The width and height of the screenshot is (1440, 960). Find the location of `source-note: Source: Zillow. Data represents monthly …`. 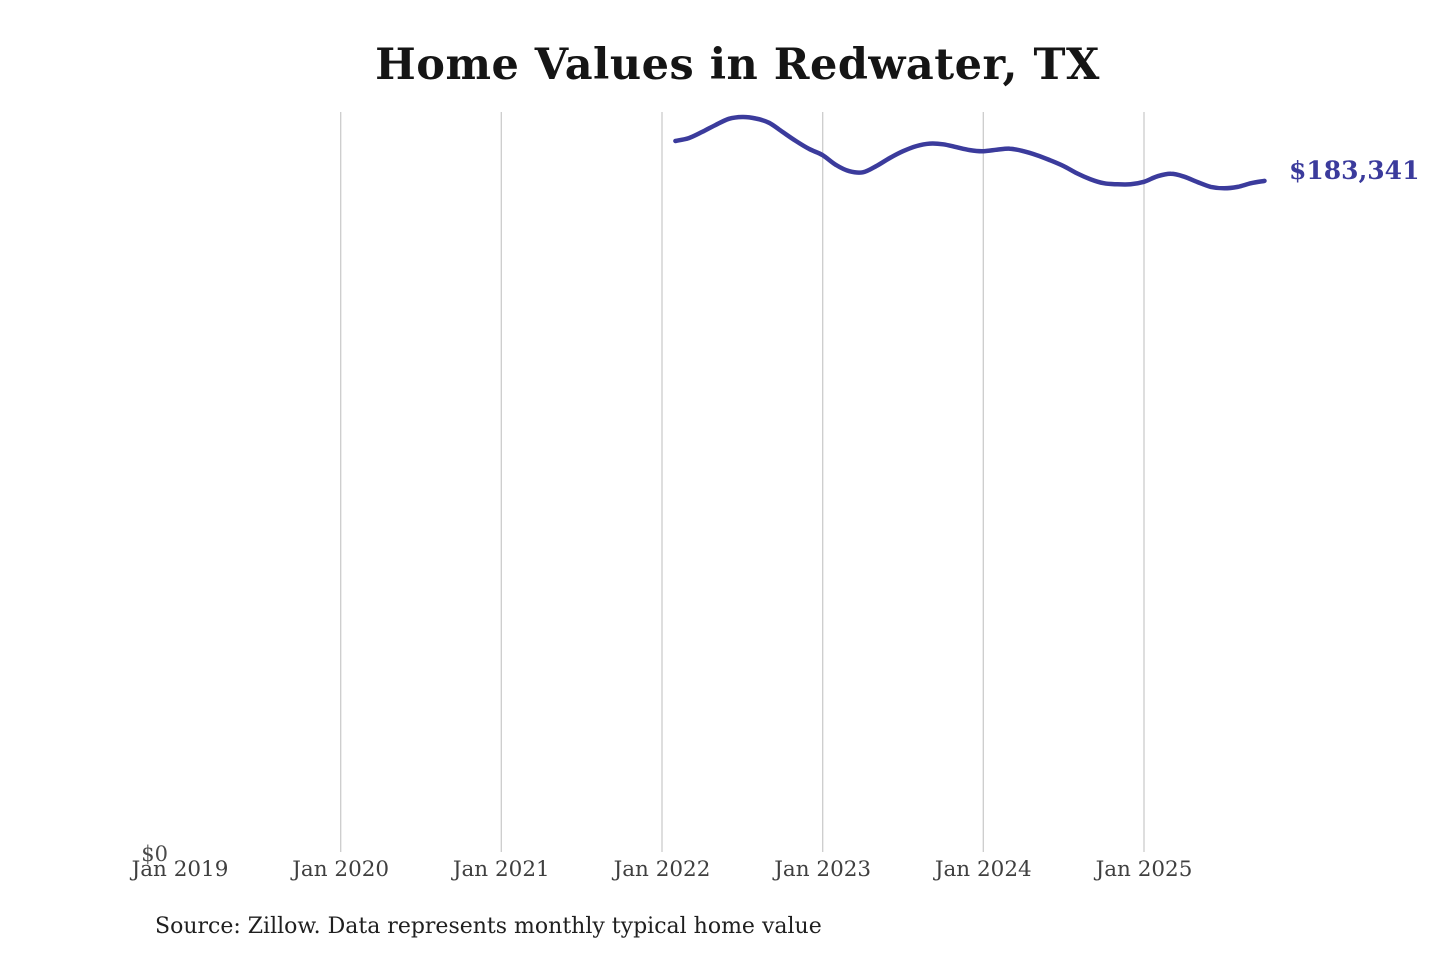

source-note: Source: Zillow. Data represents monthly … is located at coordinates (488, 926).